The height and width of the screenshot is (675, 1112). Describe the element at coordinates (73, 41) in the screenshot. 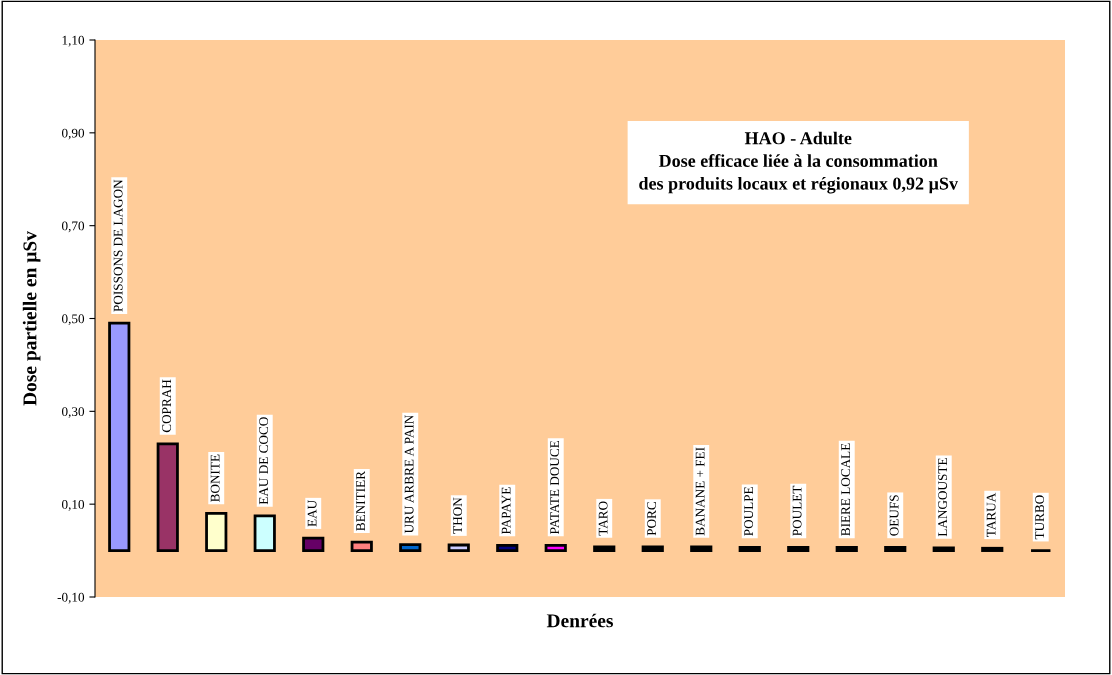

I see `y-tick-label: 1,10` at that location.